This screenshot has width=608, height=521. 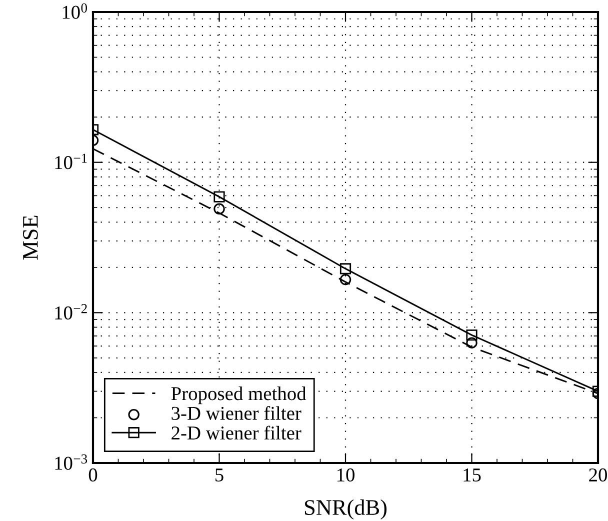 I want to click on y-axis-title: MSE, so click(x=30, y=238).